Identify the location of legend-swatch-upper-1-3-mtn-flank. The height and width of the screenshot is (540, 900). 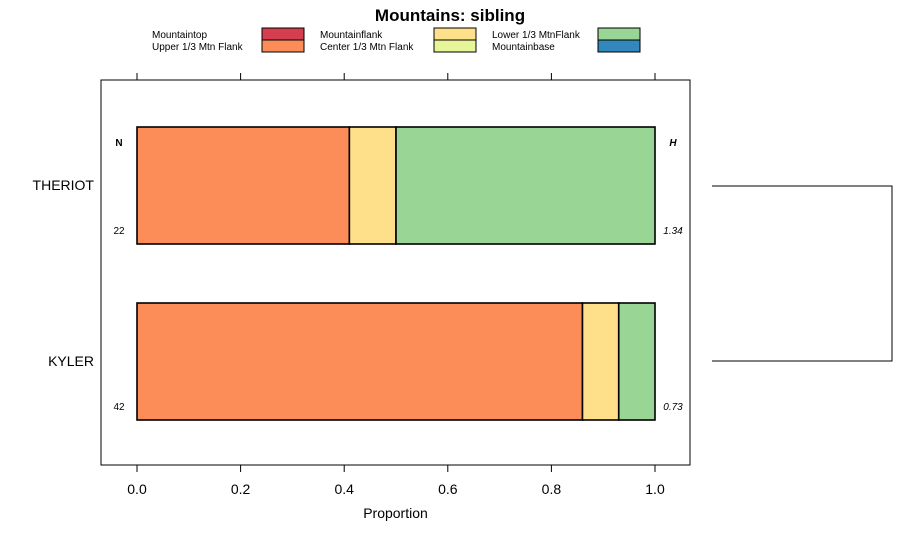
(283, 46).